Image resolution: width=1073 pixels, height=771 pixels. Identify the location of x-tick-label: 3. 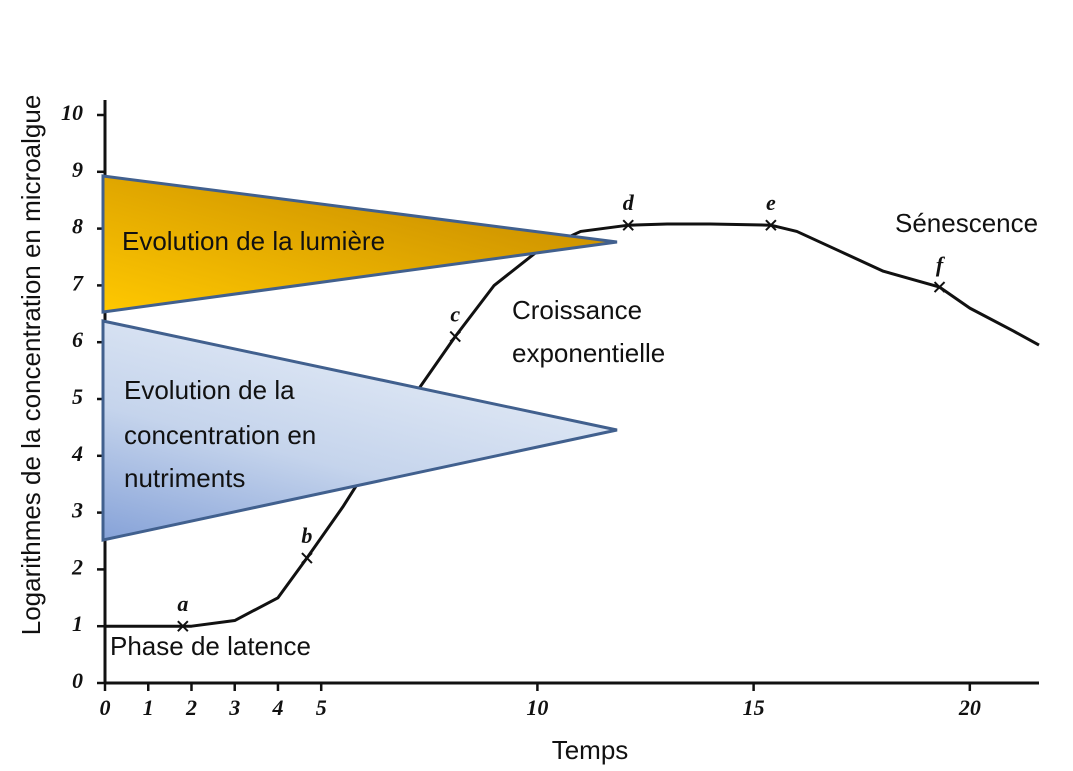
(234, 707).